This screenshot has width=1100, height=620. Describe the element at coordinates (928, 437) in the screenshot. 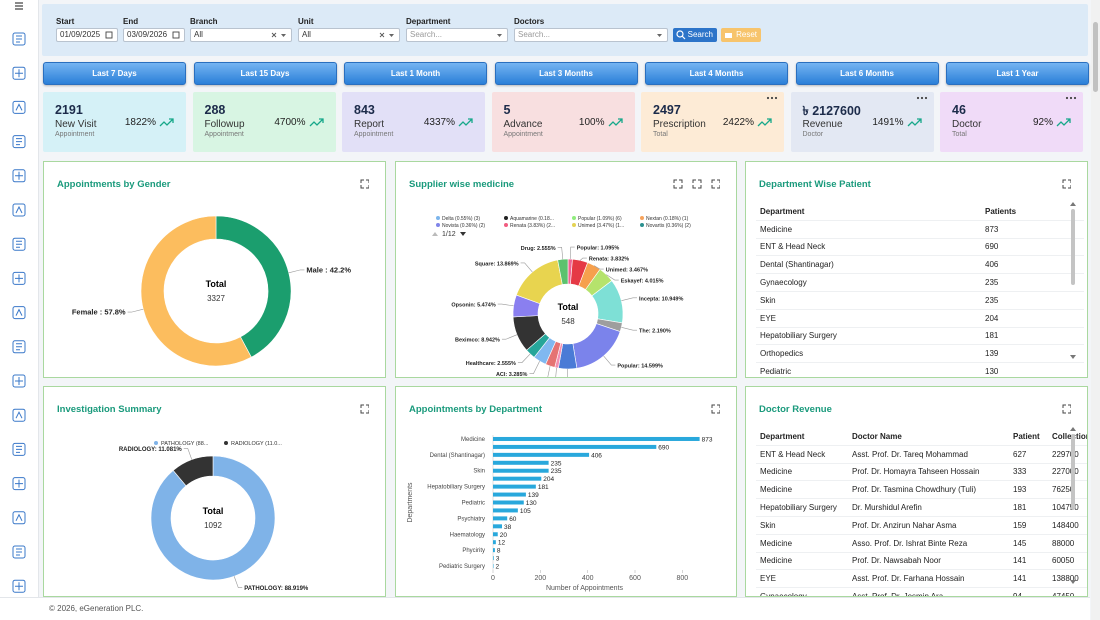

I see `column-header: Doctor Name` at that location.